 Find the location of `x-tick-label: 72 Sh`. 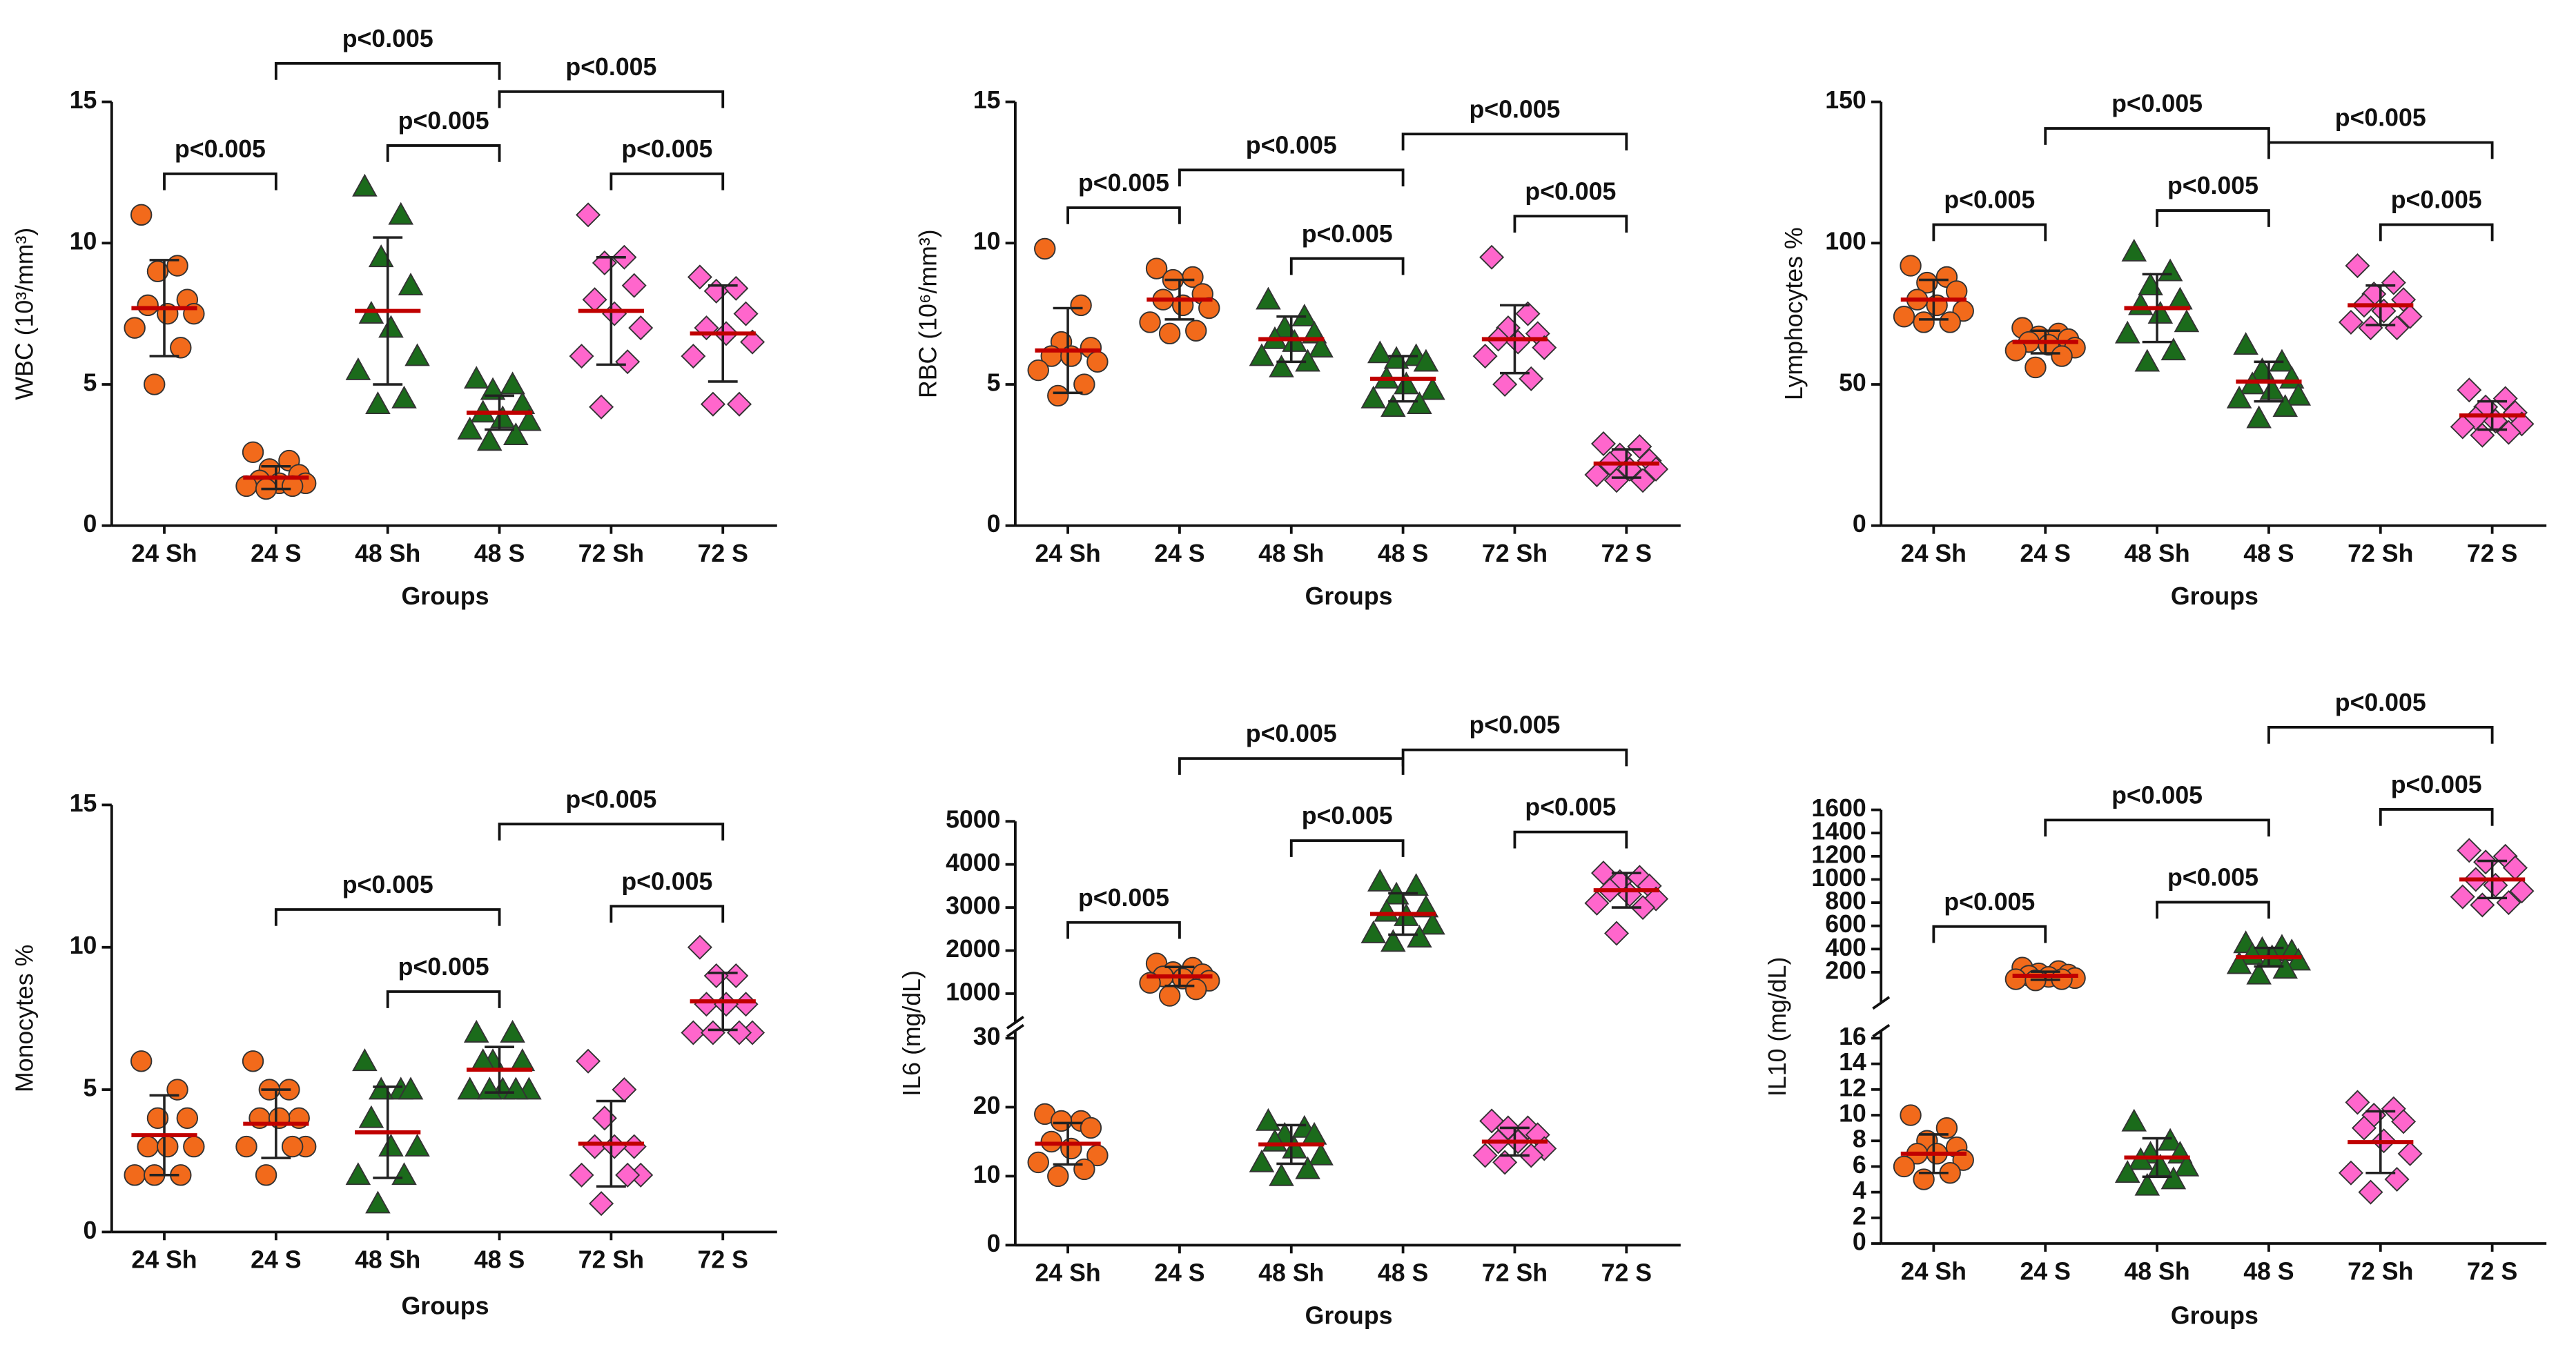

x-tick-label: 72 Sh is located at coordinates (2380, 553).